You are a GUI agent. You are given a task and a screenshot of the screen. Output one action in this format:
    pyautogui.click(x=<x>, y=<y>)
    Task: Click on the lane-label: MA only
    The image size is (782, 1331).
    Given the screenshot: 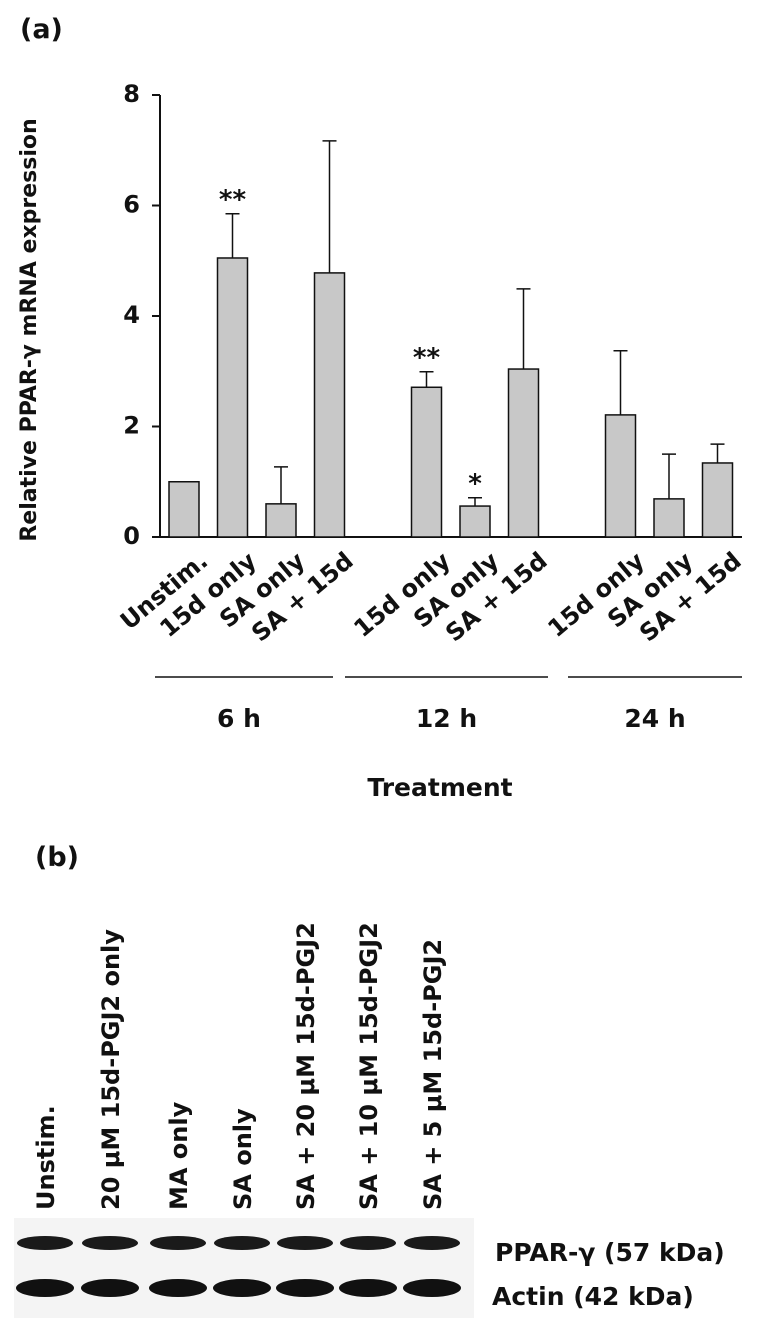 What is the action you would take?
    pyautogui.click(x=179, y=1155)
    